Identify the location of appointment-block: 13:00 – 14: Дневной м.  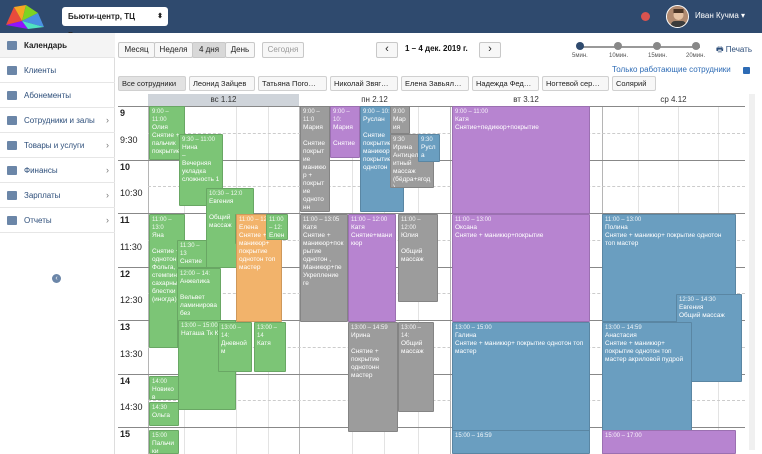
(235, 347).